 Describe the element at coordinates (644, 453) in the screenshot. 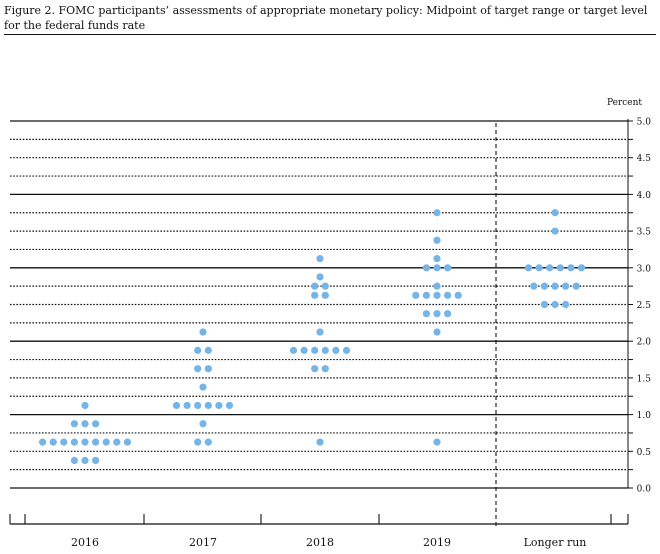

I see `y-tick-label: 0.5` at that location.